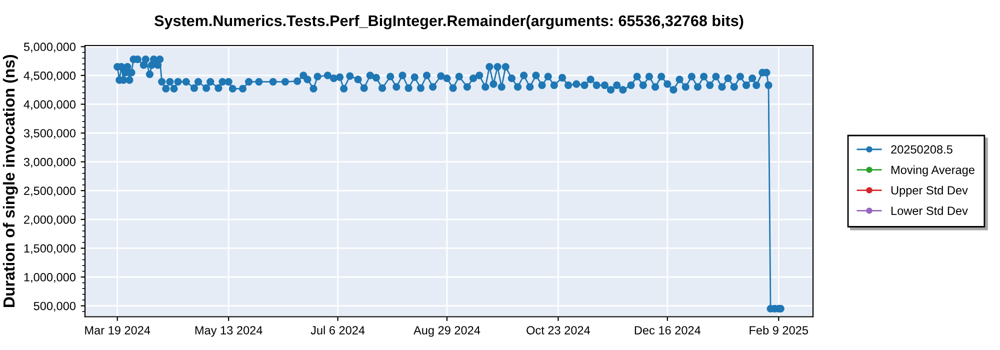 The width and height of the screenshot is (1000, 350). I want to click on y-tick-label: 1,000,000, so click(50, 278).